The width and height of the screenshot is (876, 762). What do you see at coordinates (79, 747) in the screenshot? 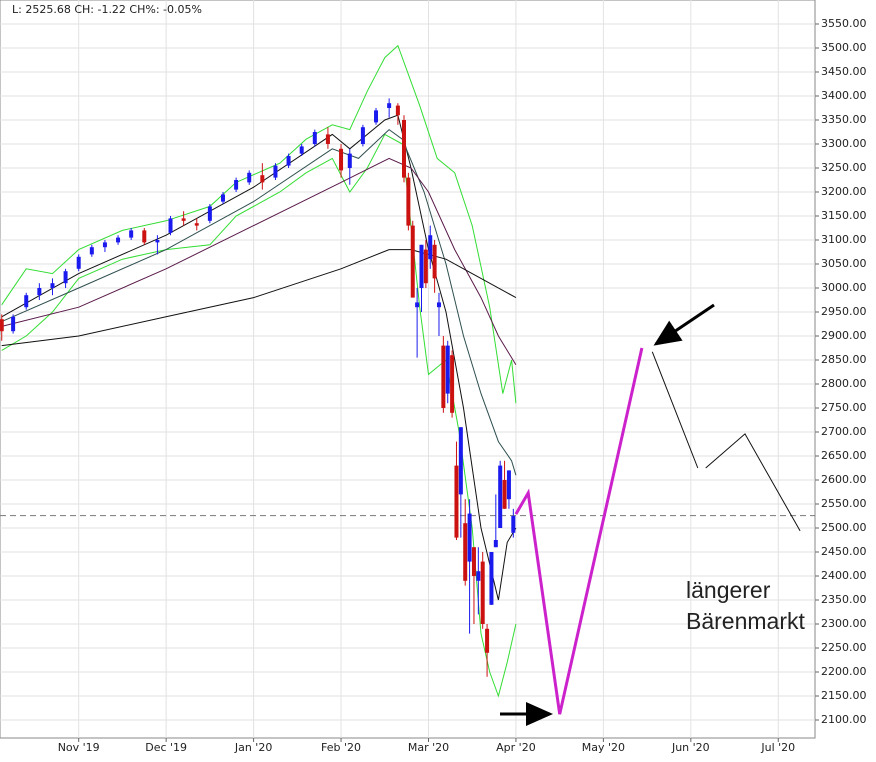
I see `x-tick-label: Nov '19` at bounding box center [79, 747].